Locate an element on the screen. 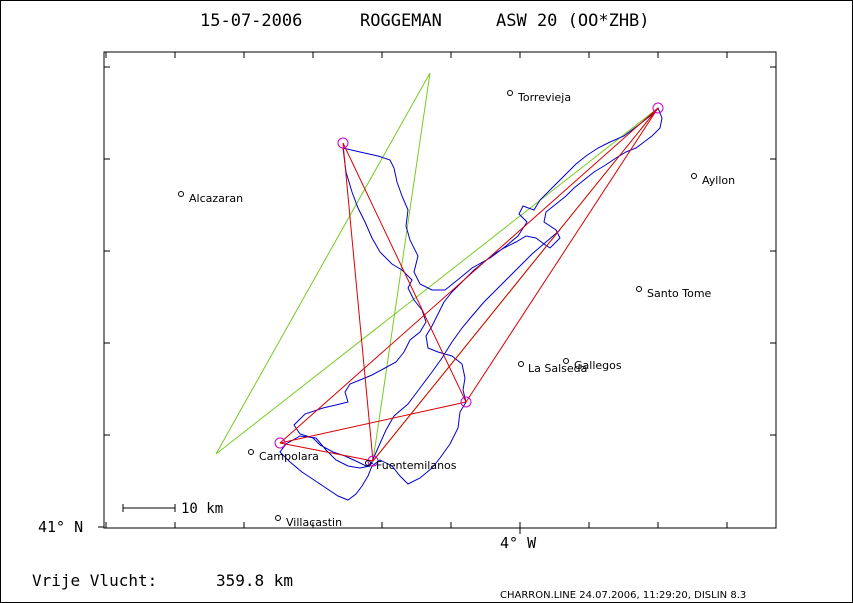 The image size is (853, 603). place-label-la-salseda: La Salseda is located at coordinates (557, 368).